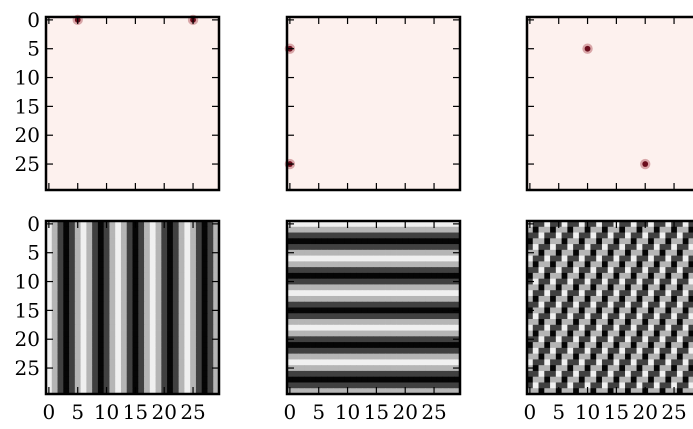  I want to click on x-tick-label: 20, so click(644, 412).